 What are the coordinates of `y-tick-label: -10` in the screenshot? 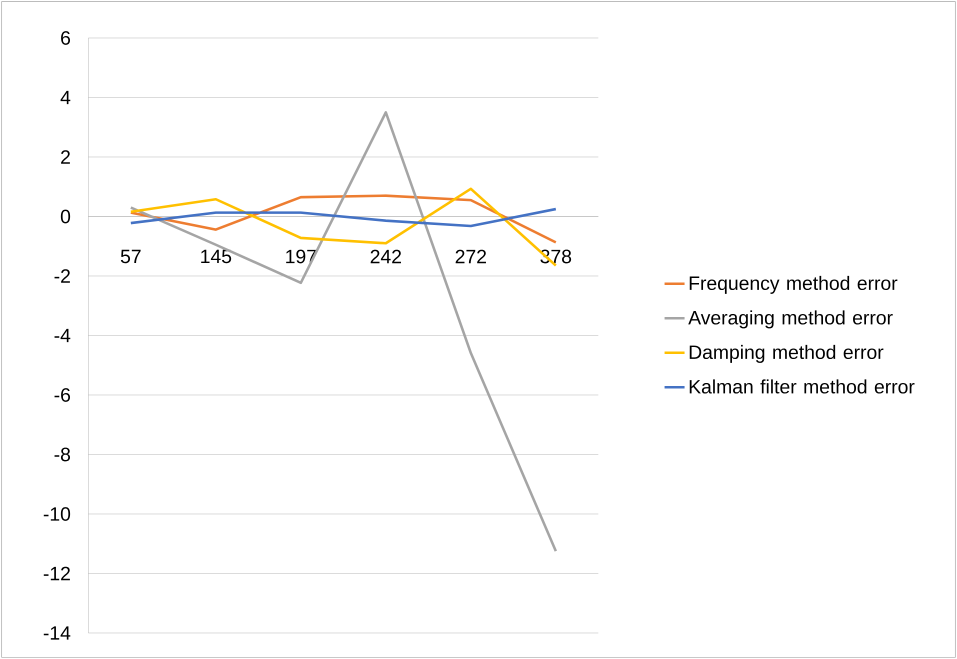 It's located at (57, 514).